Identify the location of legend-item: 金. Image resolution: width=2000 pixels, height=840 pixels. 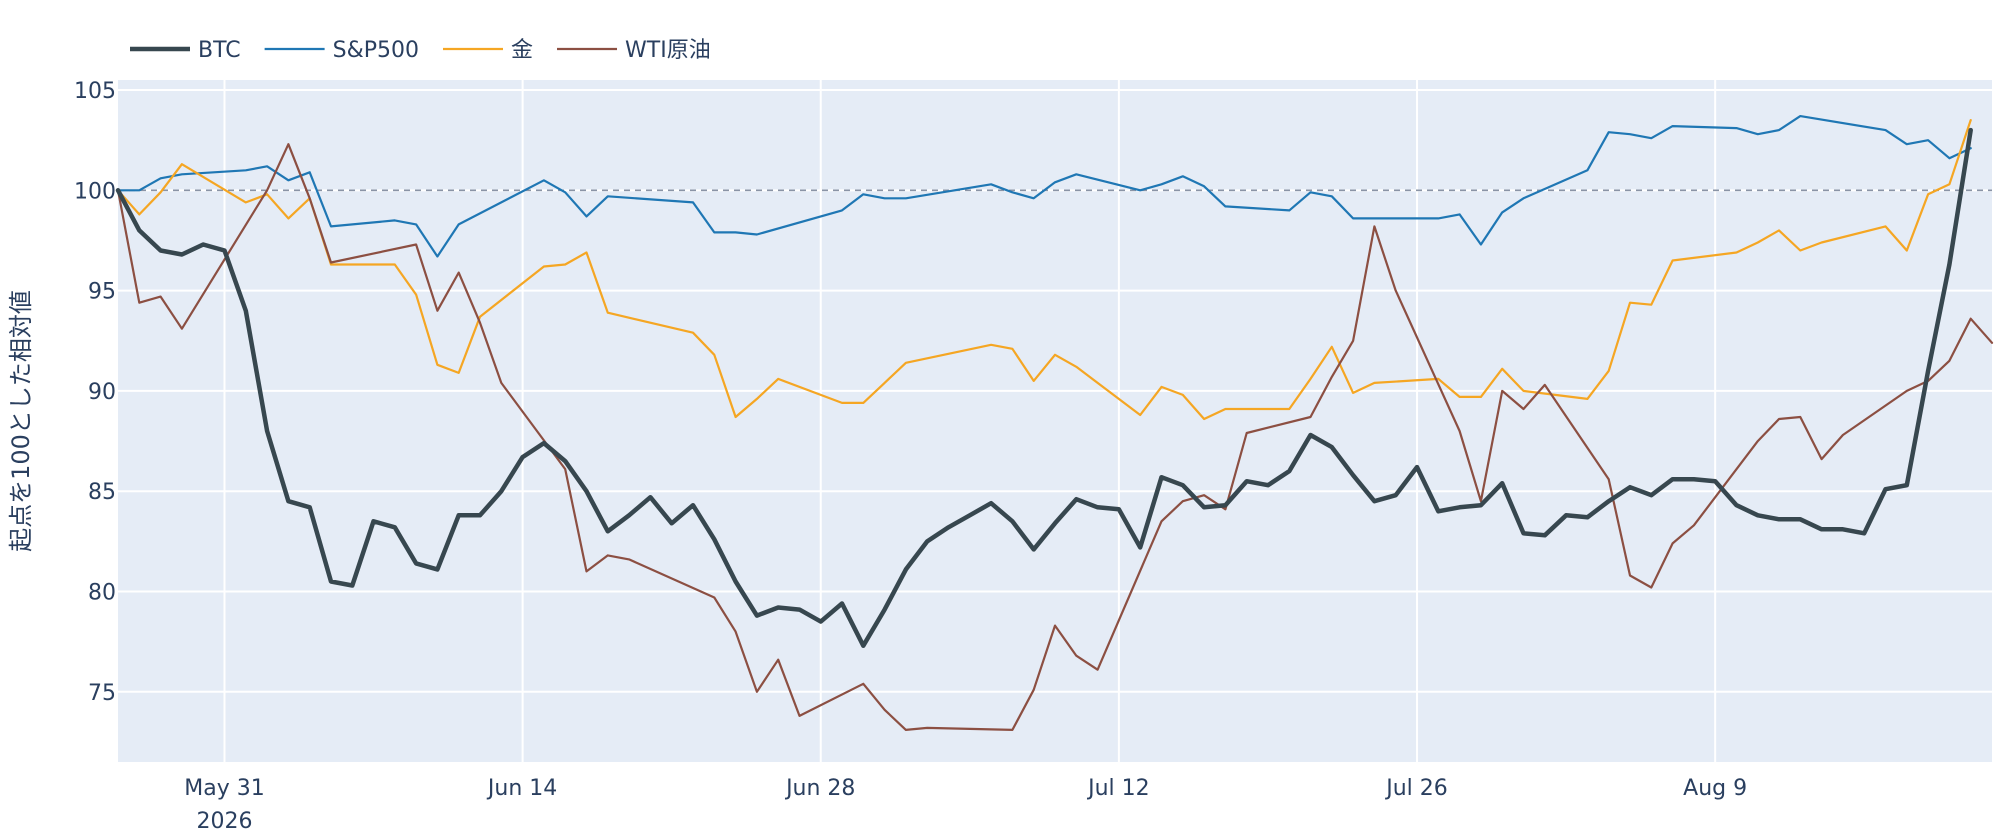
(488, 50).